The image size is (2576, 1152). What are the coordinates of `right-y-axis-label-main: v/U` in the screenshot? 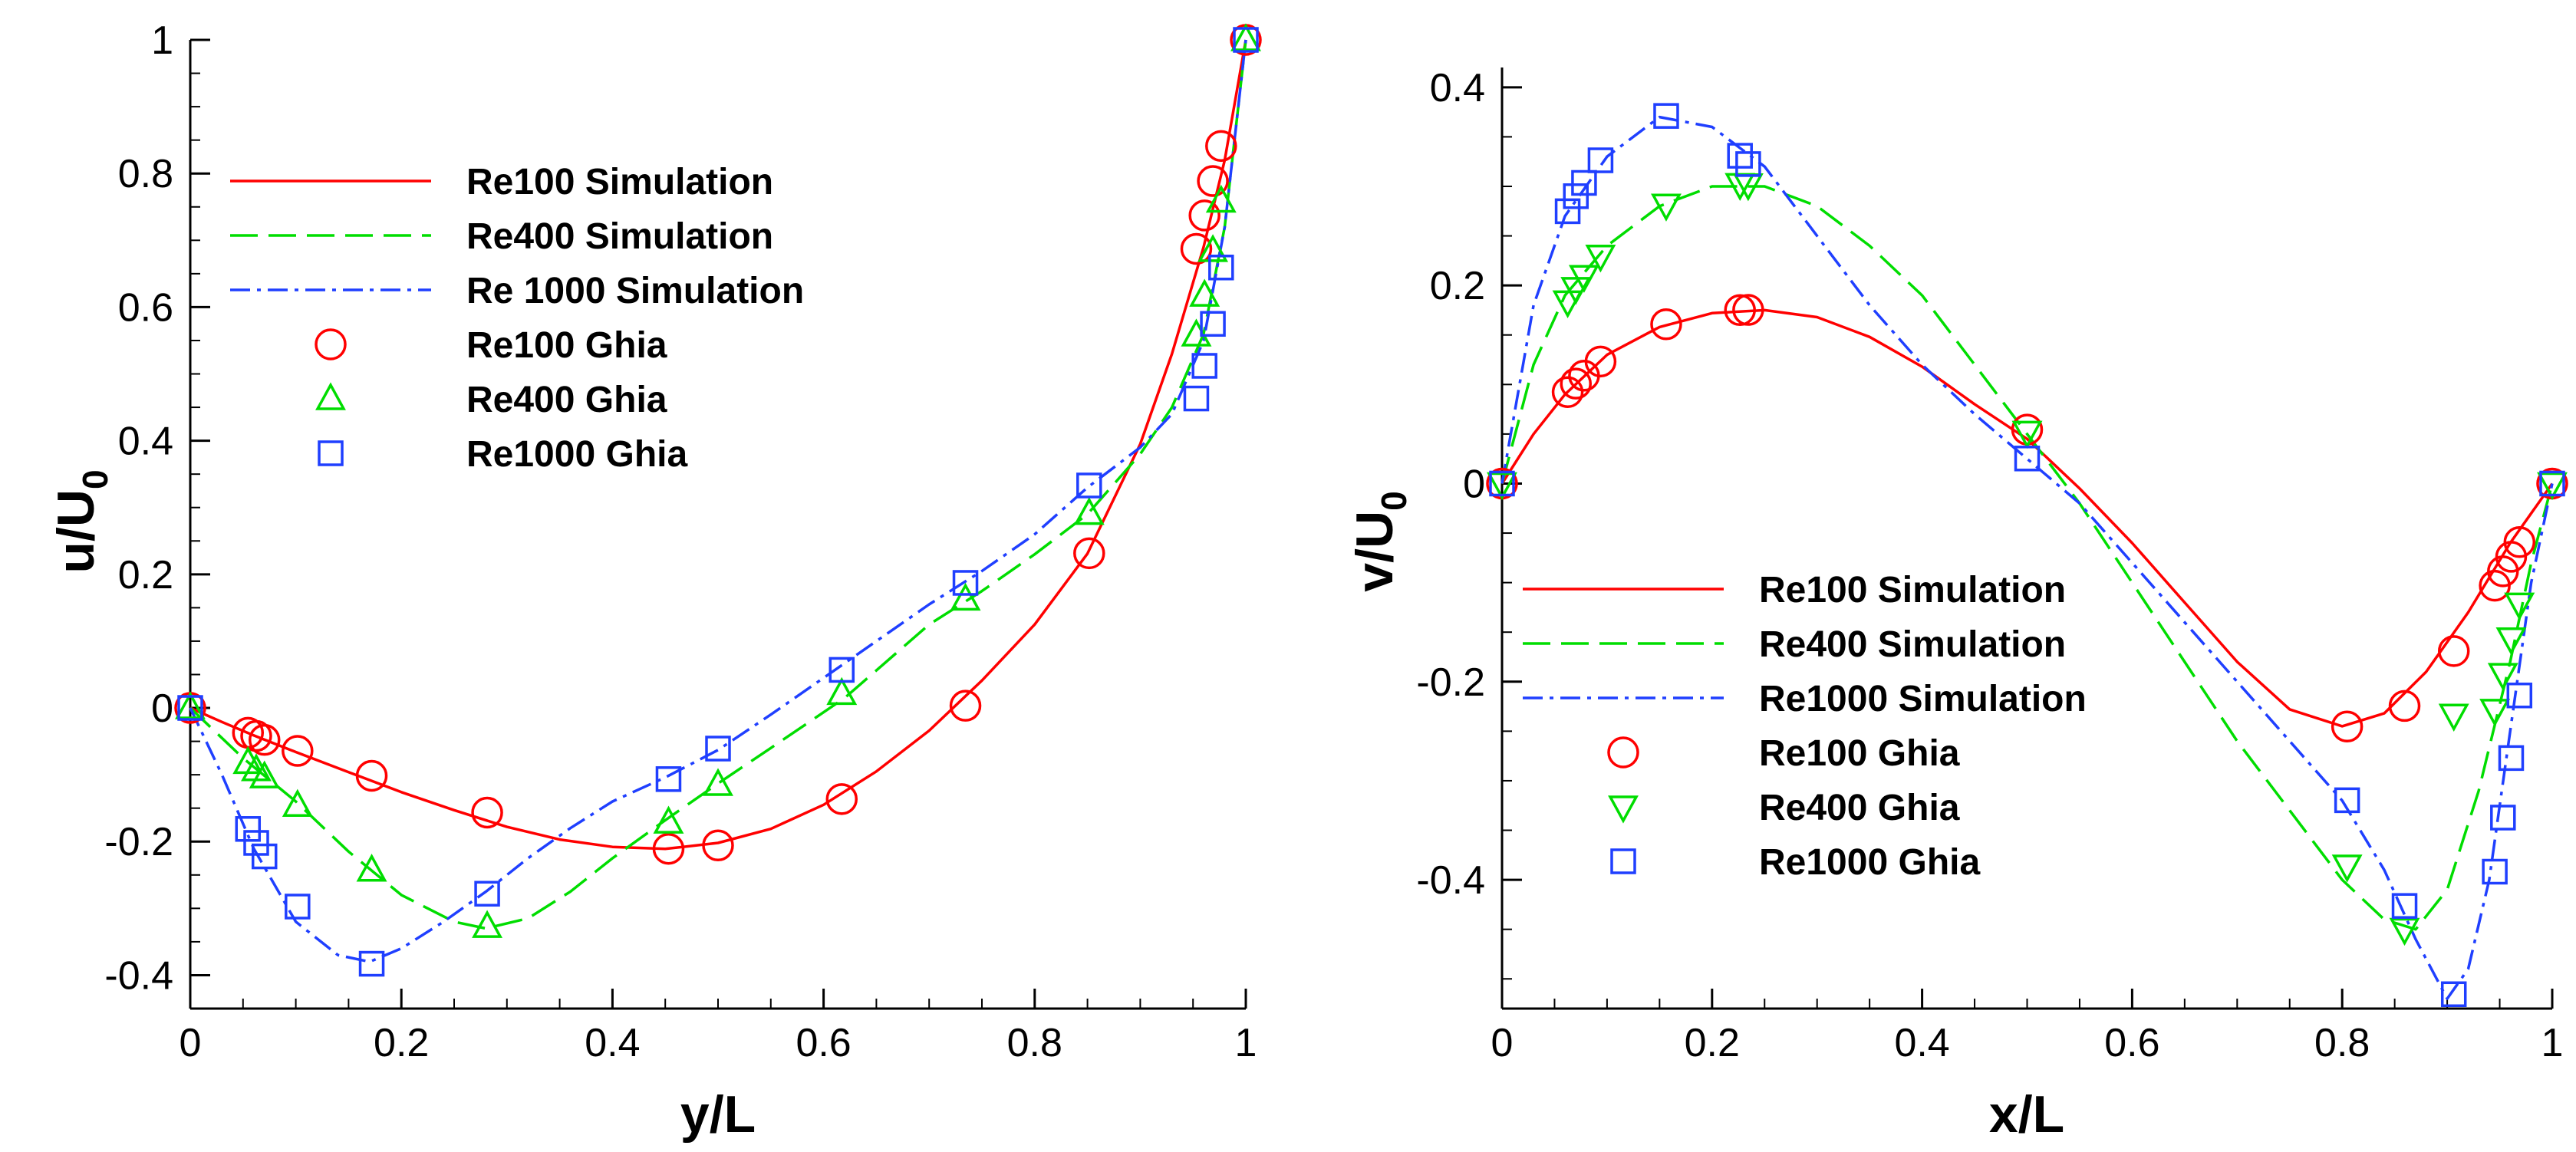 It's located at (1375, 551).